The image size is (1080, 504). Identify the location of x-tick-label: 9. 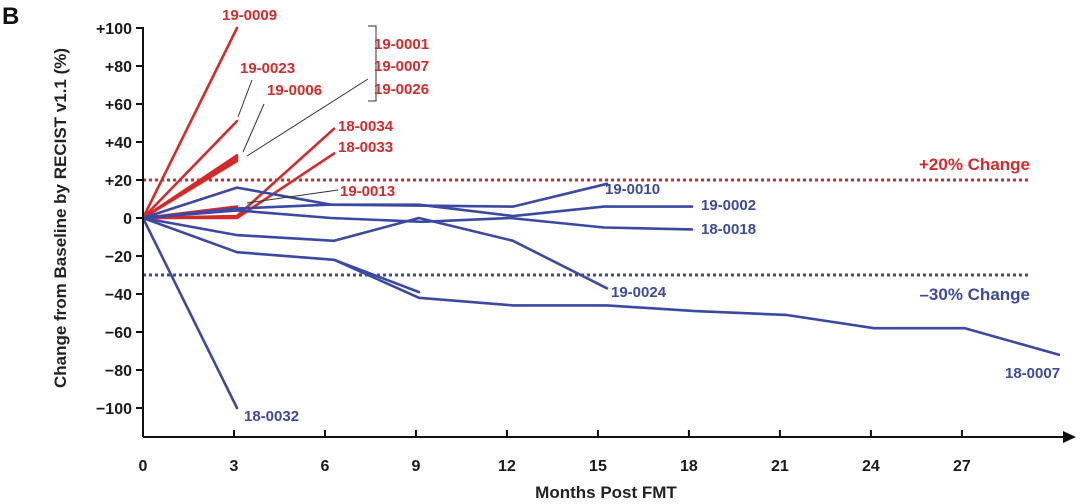
(416, 466).